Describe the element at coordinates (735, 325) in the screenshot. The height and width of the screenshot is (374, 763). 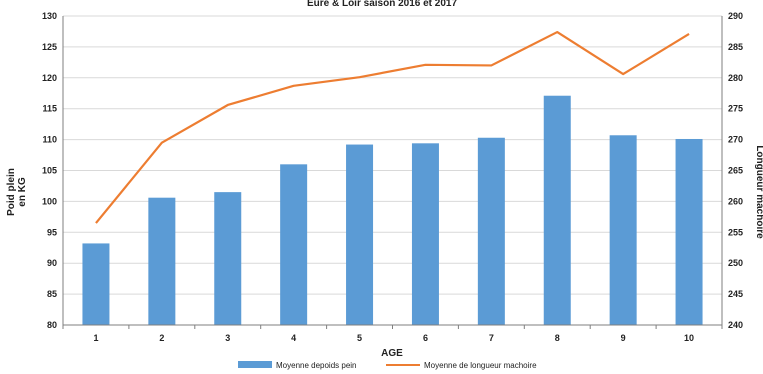
I see `y2-tick-label: 240` at that location.